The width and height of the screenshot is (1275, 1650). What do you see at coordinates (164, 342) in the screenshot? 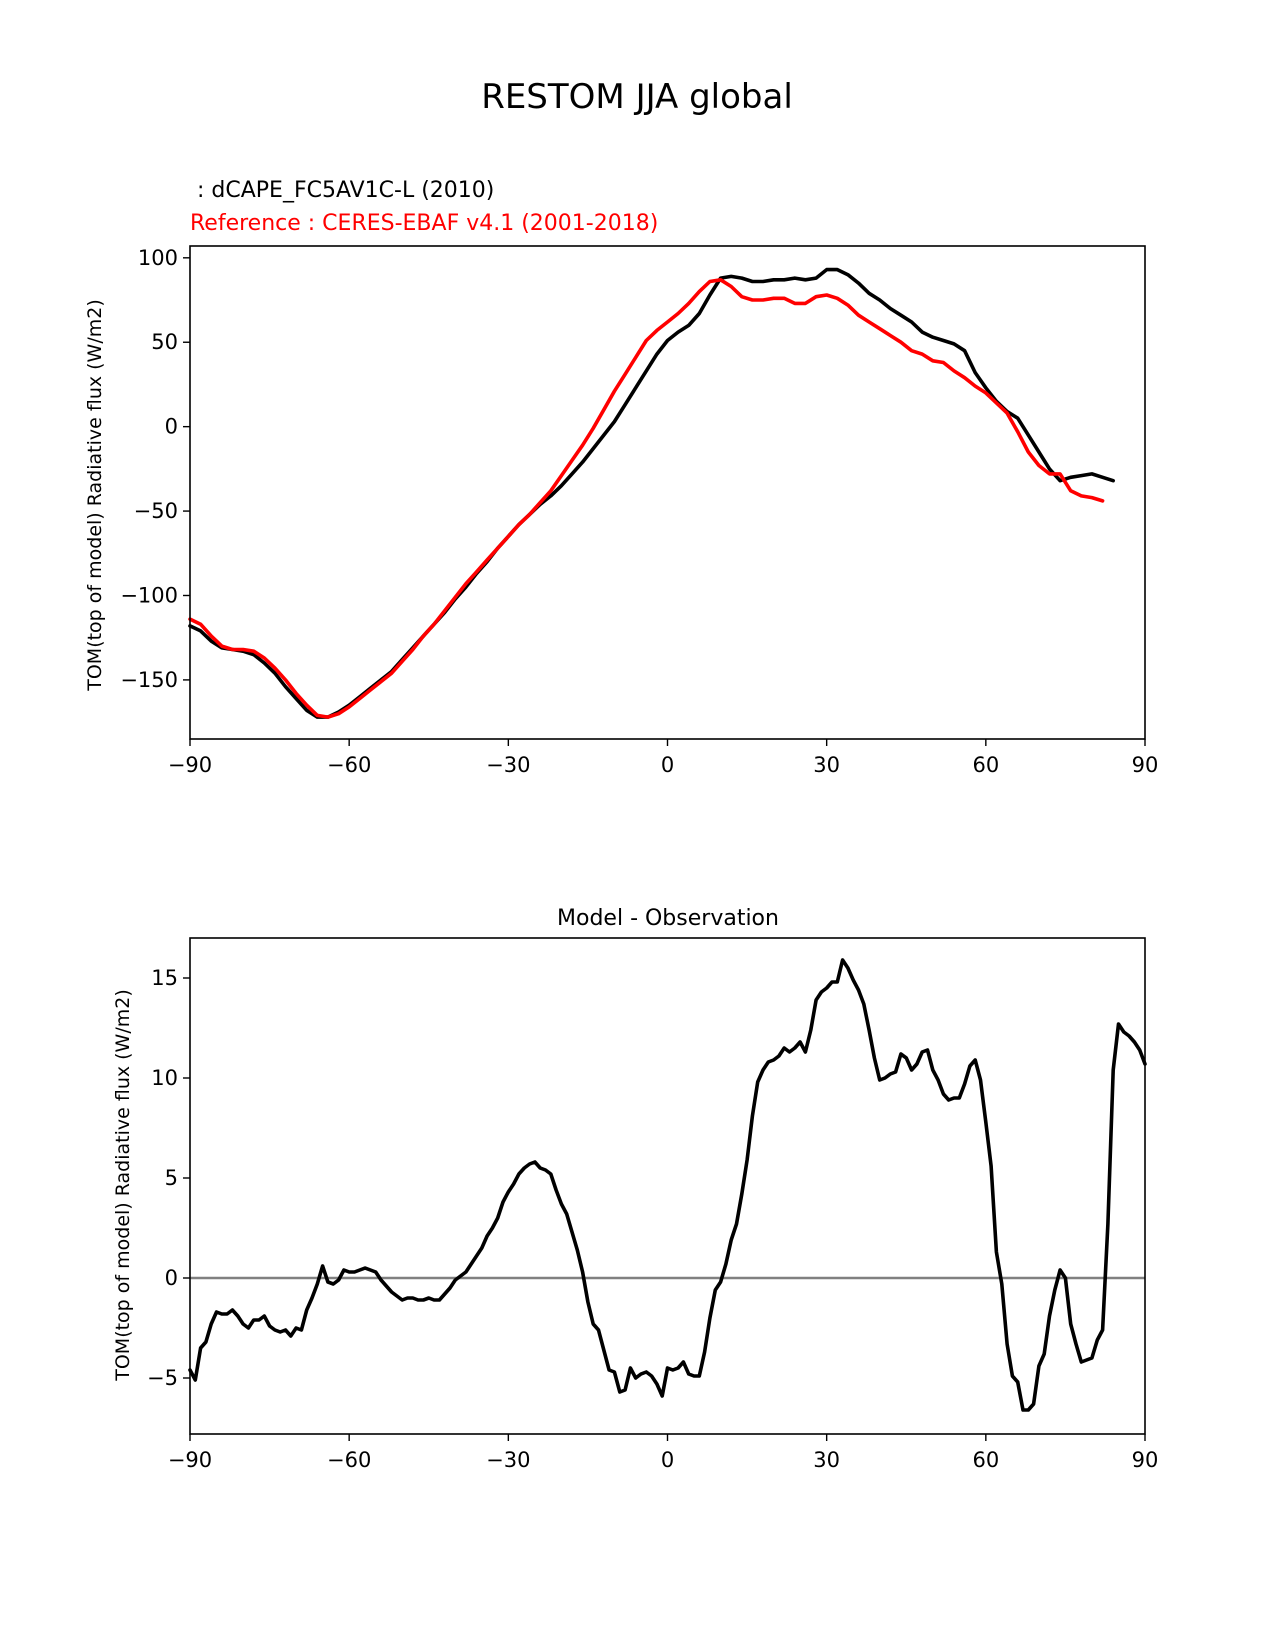
I see `chart-top-y-tick-label: 50` at bounding box center [164, 342].